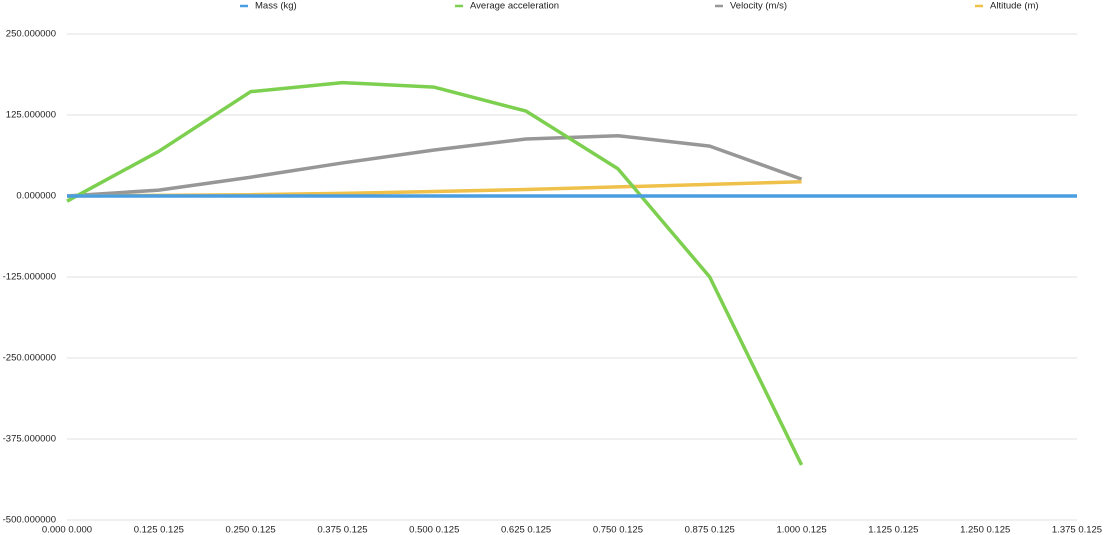 The height and width of the screenshot is (535, 1105). Describe the element at coordinates (1077, 530) in the screenshot. I see `x-tick-label: 1.375 0.125` at that location.